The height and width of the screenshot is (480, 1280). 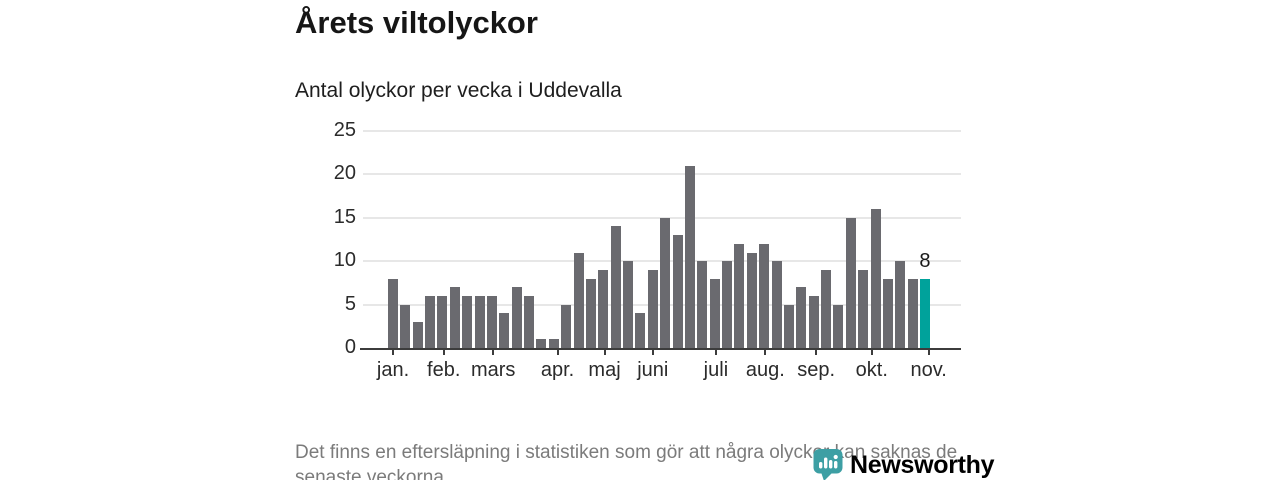 I want to click on newsworthy-pin-icon, so click(x=828, y=464).